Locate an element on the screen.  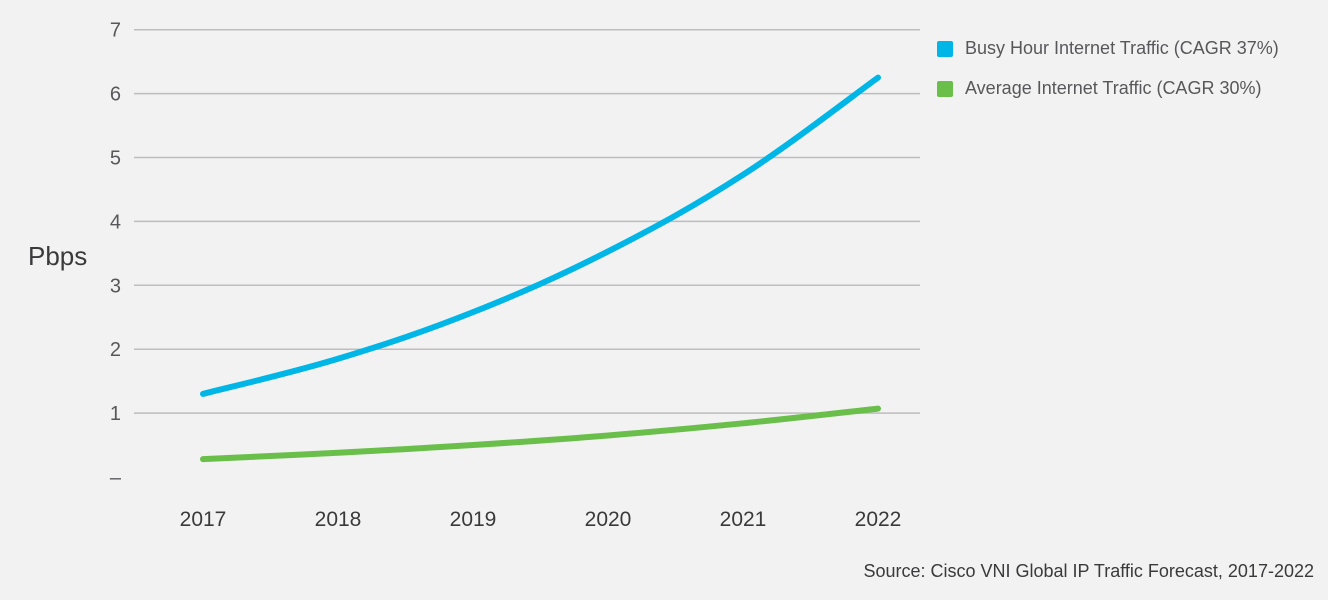
legend-label: Average Internet Traffic (CAGR 30%) is located at coordinates (1113, 88).